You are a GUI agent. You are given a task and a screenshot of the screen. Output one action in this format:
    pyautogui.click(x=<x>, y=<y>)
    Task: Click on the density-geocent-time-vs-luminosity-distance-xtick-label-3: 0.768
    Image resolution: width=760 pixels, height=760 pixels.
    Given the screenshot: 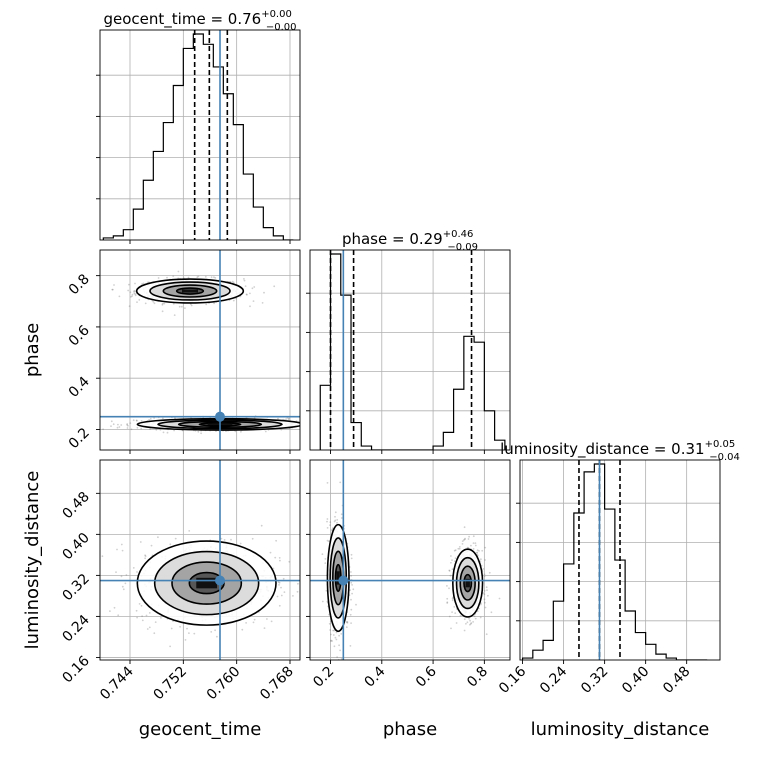 What is the action you would take?
    pyautogui.click(x=277, y=684)
    